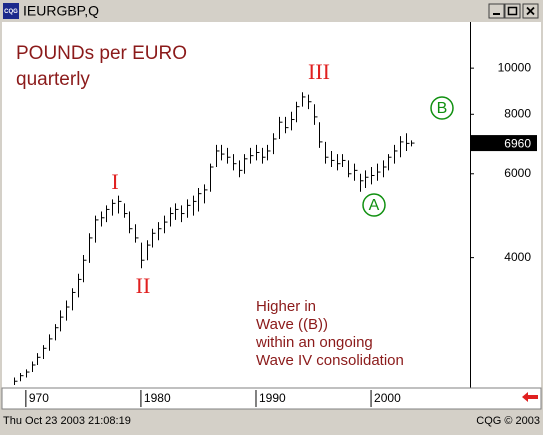 This screenshot has width=543, height=435. I want to click on comment-line: within an ongoing, so click(314, 342).